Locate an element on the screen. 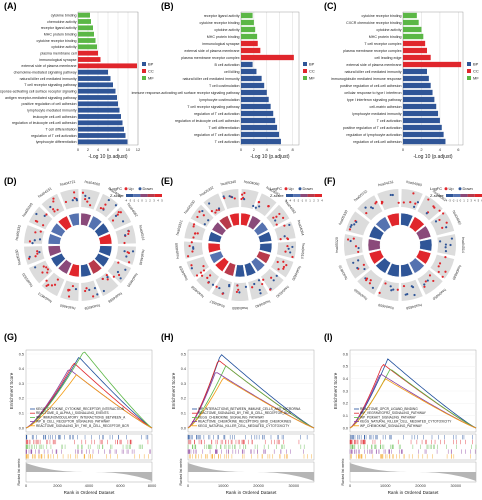 Image resolution: width=482 pixels, height=500 pixels. y-tick-label: 0.4 is located at coordinates (345, 379).